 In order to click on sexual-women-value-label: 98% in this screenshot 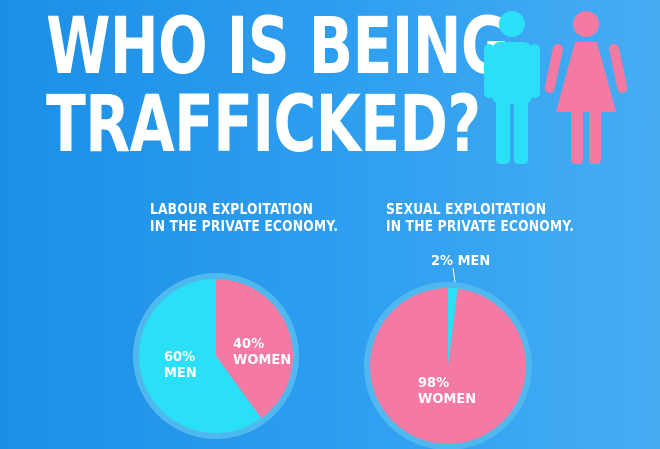, I will do `click(433, 383)`.